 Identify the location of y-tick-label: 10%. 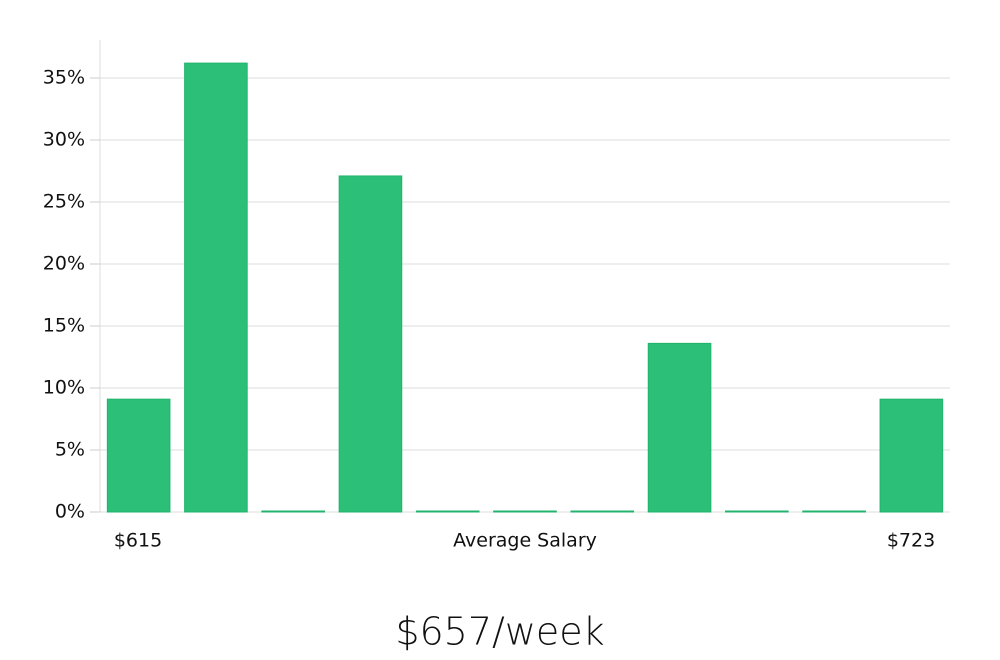
(64, 388).